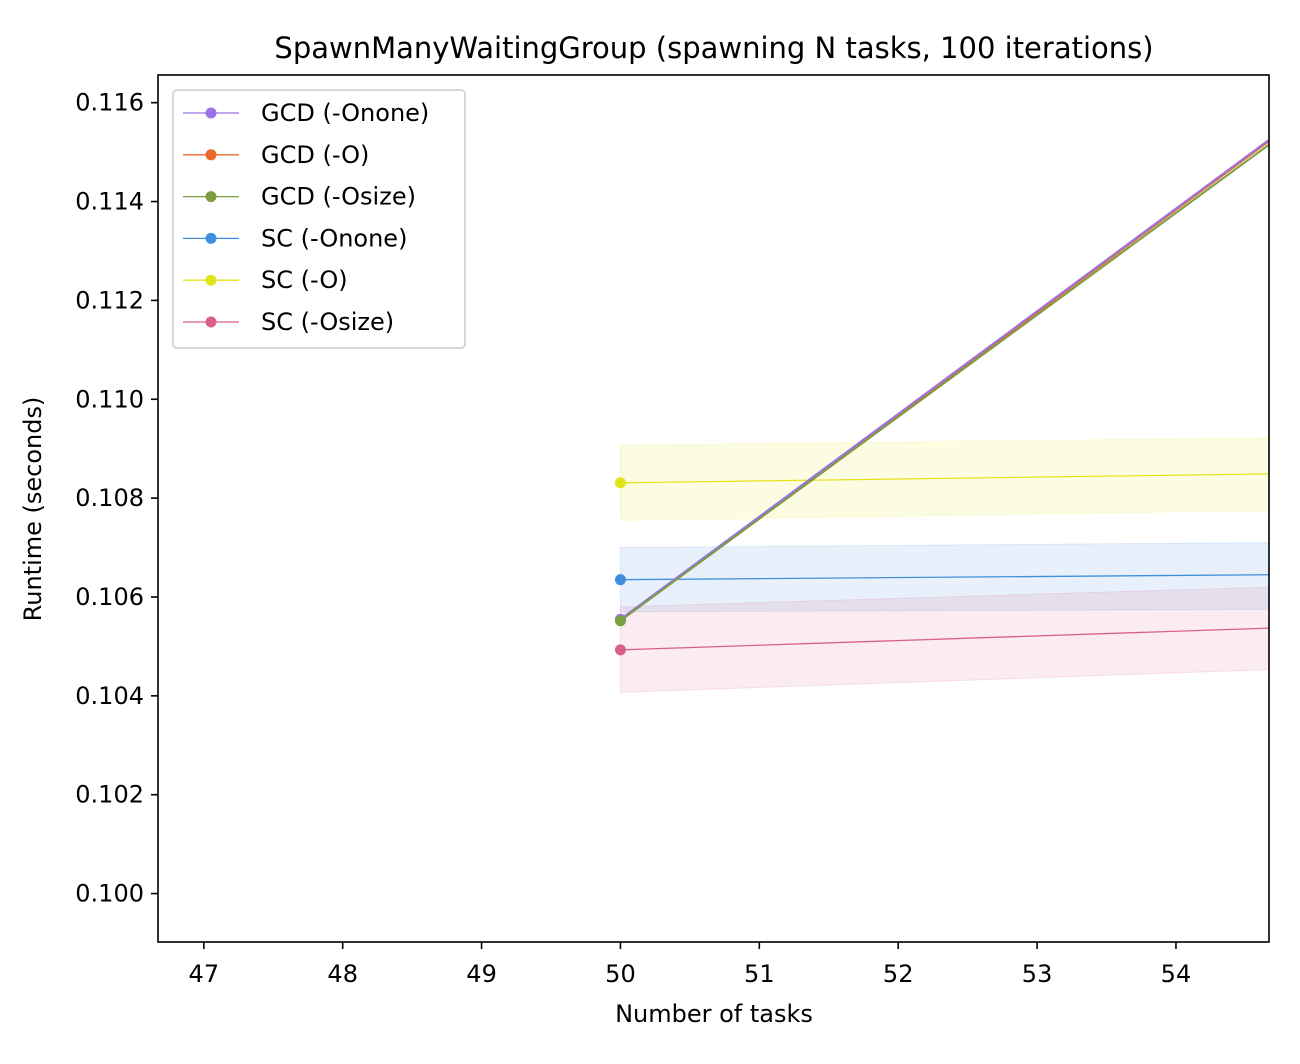 The width and height of the screenshot is (1300, 1064). What do you see at coordinates (109, 597) in the screenshot?
I see `y-tick-label: 0.106` at bounding box center [109, 597].